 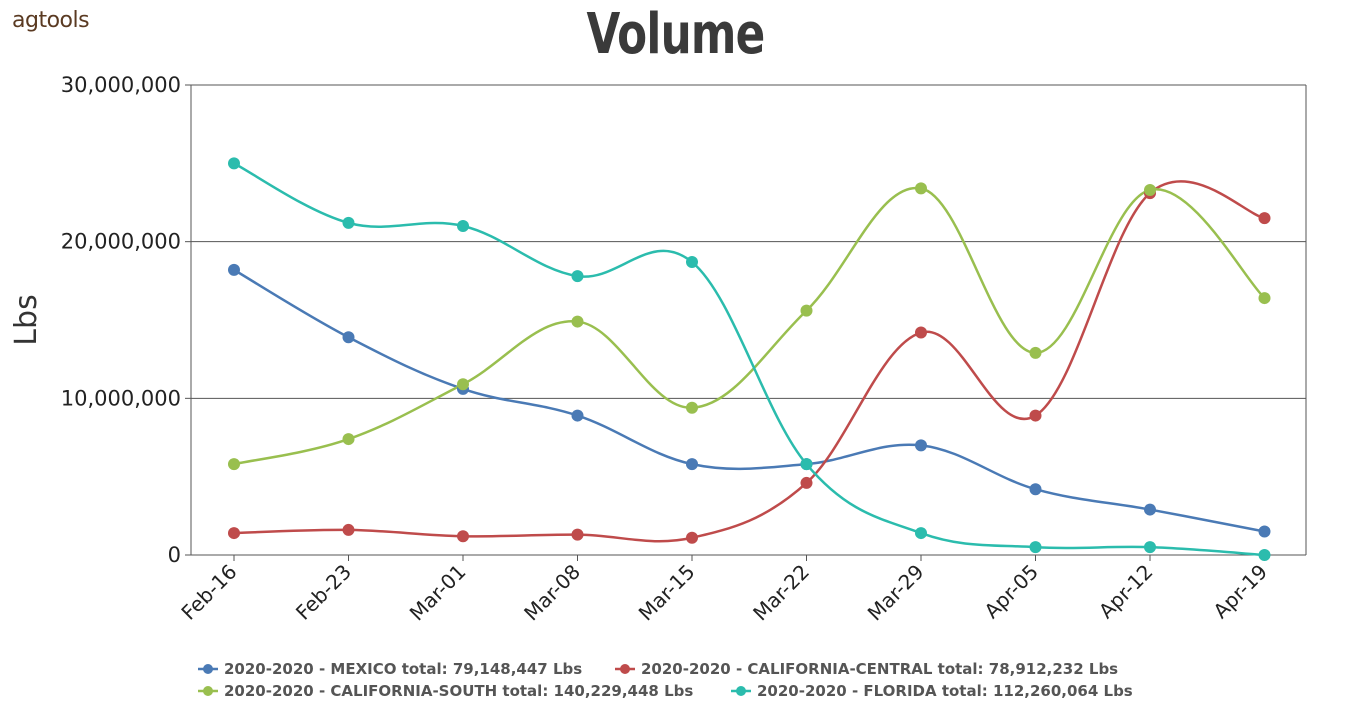 I want to click on agtools-logo: agtools, so click(x=51, y=20).